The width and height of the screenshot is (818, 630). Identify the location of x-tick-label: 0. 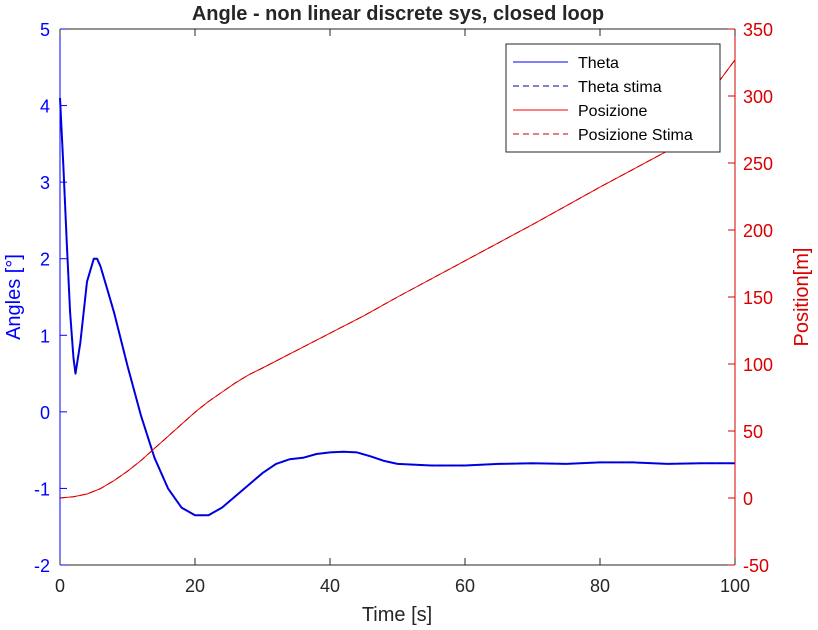
(60, 586).